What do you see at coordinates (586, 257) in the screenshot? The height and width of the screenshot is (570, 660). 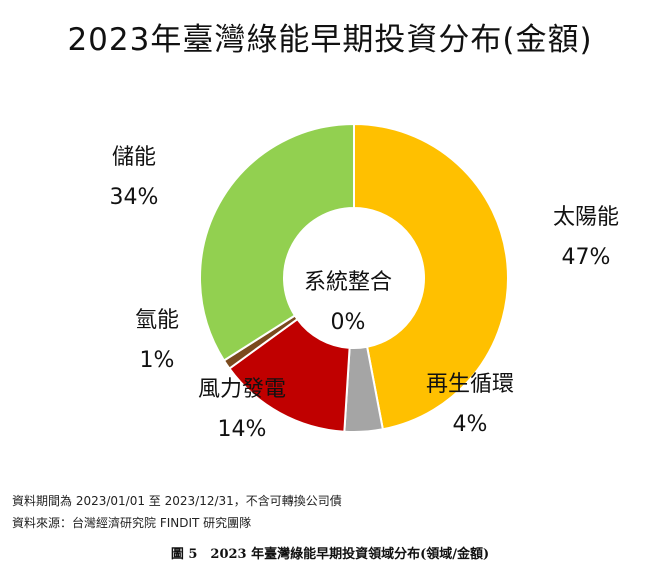 I see `label-solar-value: 47%` at bounding box center [586, 257].